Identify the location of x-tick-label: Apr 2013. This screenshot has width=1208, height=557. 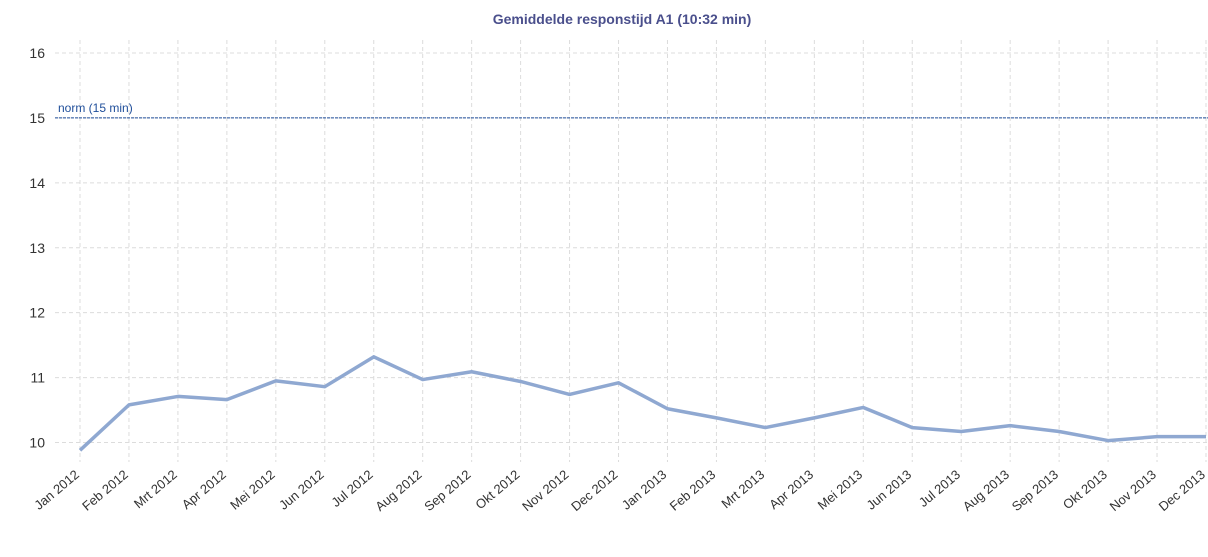
(791, 489).